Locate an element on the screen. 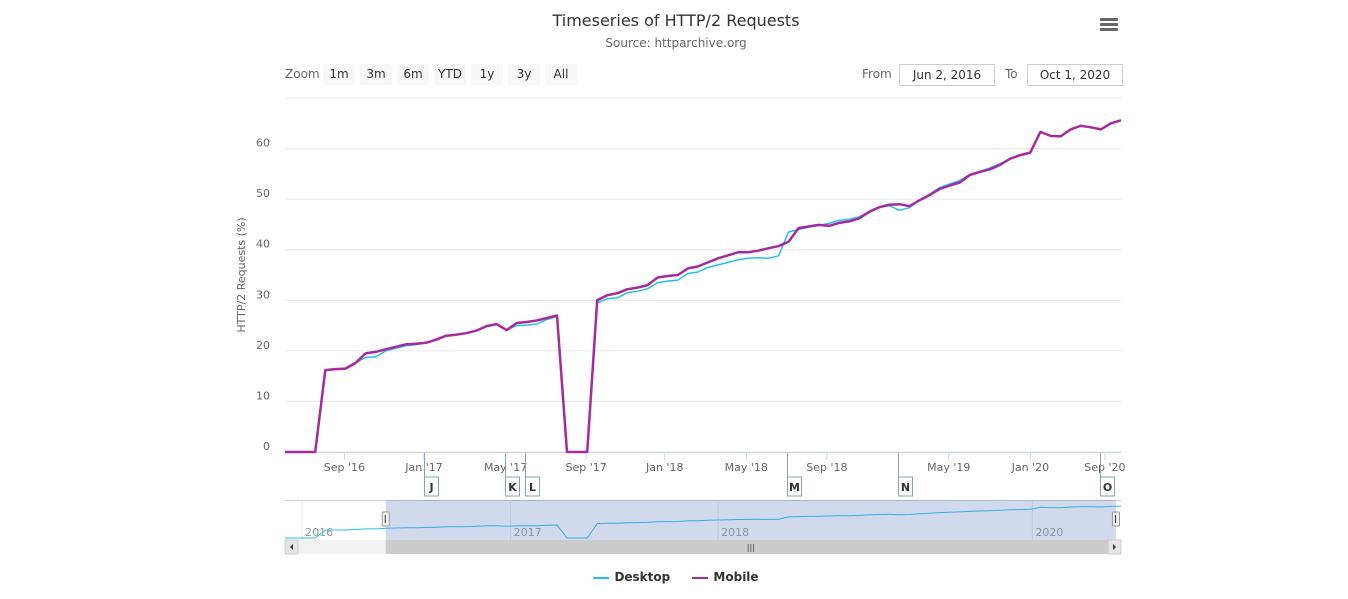  mobile-line-swatch is located at coordinates (700, 577).